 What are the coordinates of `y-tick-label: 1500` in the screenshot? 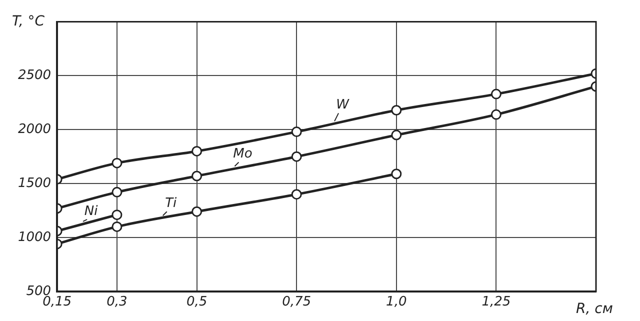 It's located at (35, 183).